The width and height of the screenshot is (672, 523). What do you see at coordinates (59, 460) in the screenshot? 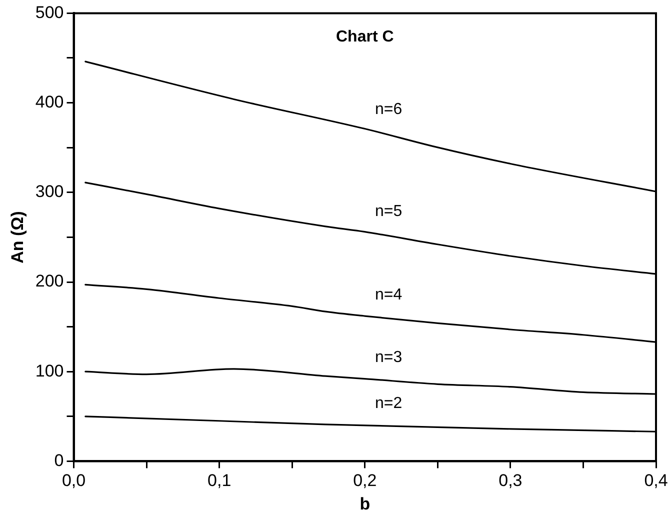
I see `y-tick-label: 0` at bounding box center [59, 460].